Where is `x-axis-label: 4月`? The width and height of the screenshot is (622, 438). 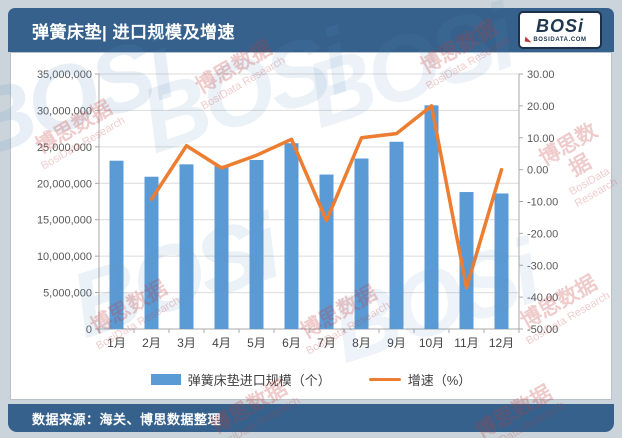 x-axis-label: 4月 is located at coordinates (221, 343).